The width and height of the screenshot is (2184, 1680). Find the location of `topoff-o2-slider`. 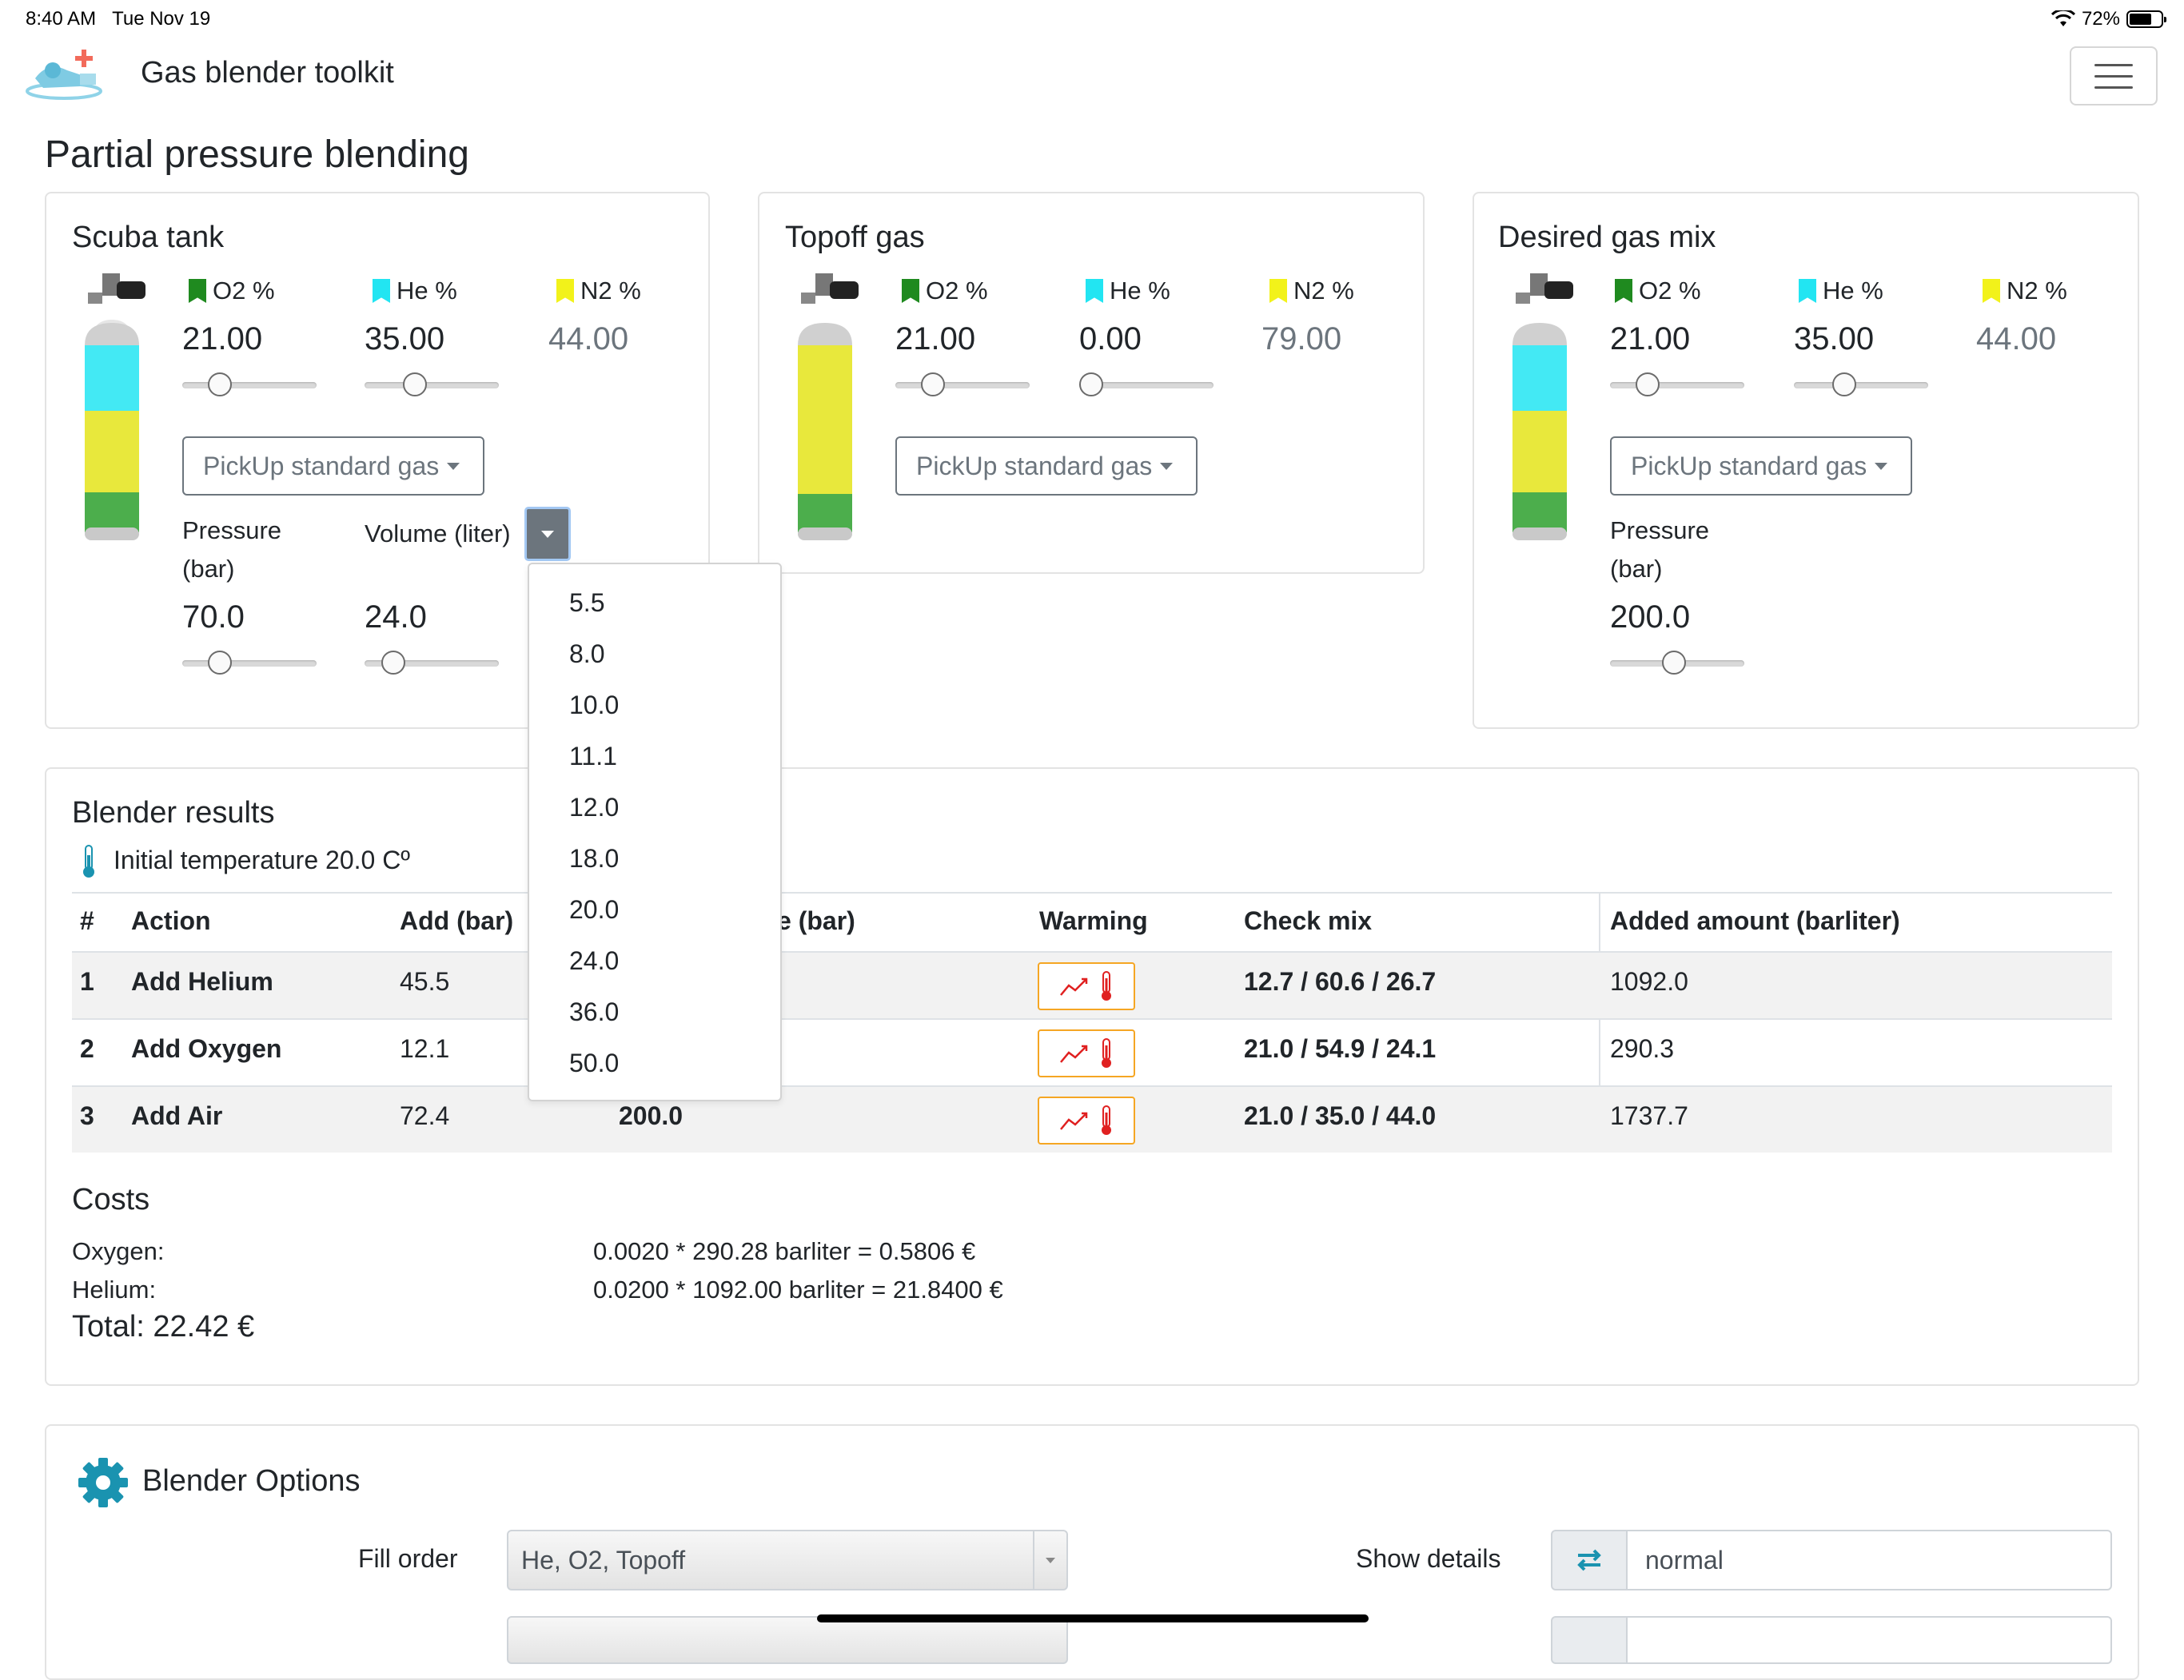

topoff-o2-slider is located at coordinates (962, 384).